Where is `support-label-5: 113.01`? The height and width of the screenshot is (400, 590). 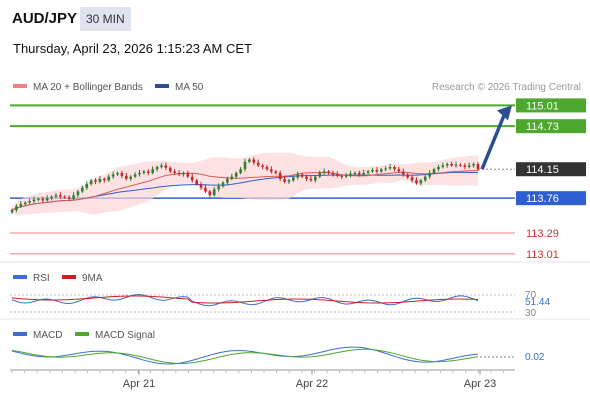 support-label-5: 113.01 is located at coordinates (542, 255).